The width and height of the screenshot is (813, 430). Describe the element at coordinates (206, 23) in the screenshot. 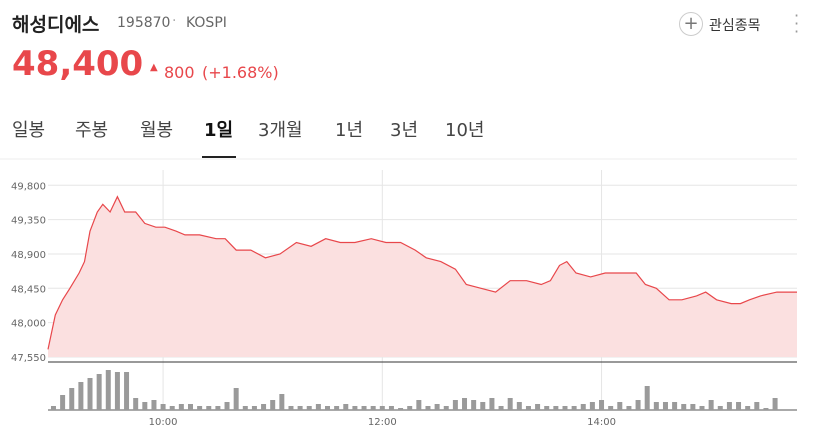

I see `market: KOSPI` at that location.